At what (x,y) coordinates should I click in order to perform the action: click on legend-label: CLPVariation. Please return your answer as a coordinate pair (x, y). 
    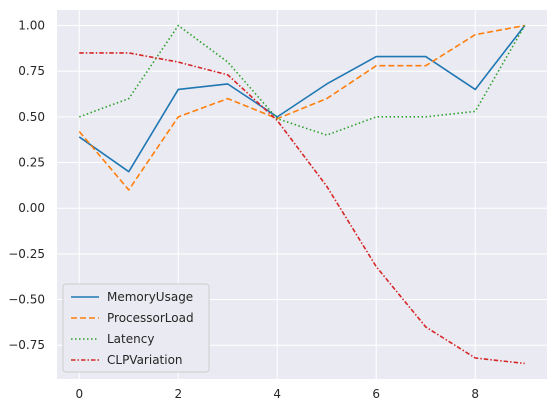
    Looking at the image, I should click on (145, 360).